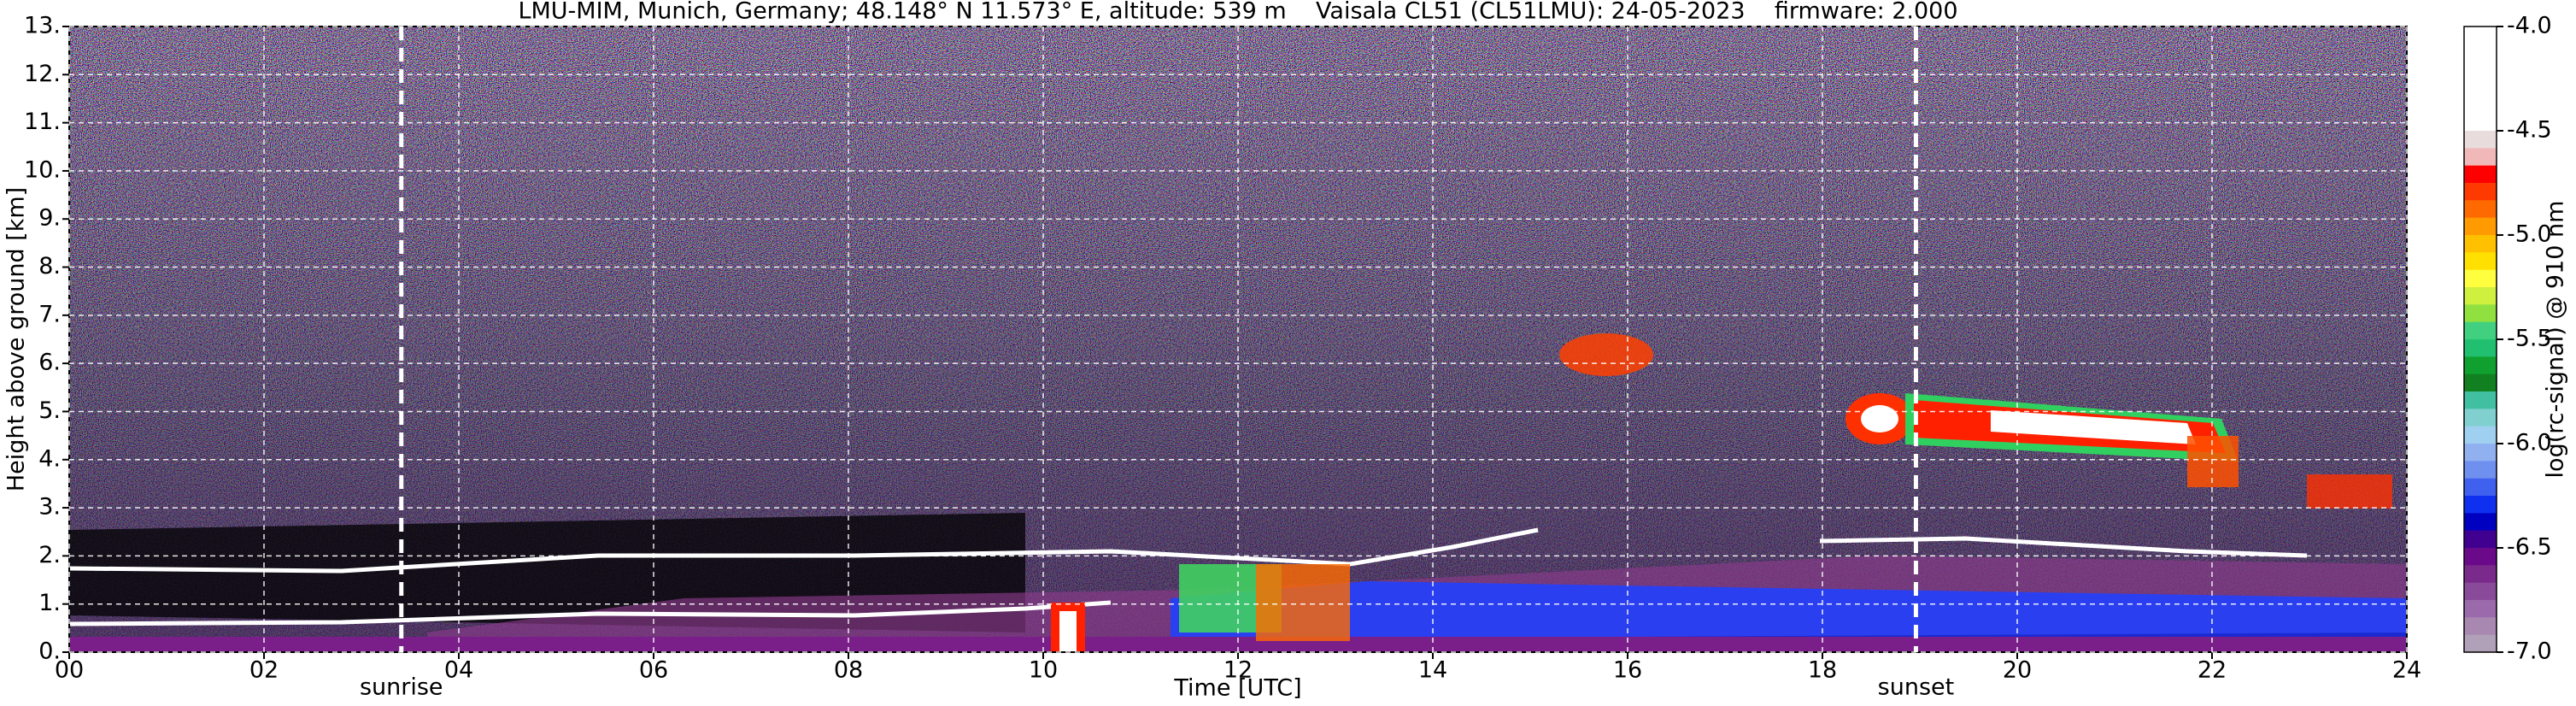  I want to click on y-tick-label: 4., so click(49, 458).